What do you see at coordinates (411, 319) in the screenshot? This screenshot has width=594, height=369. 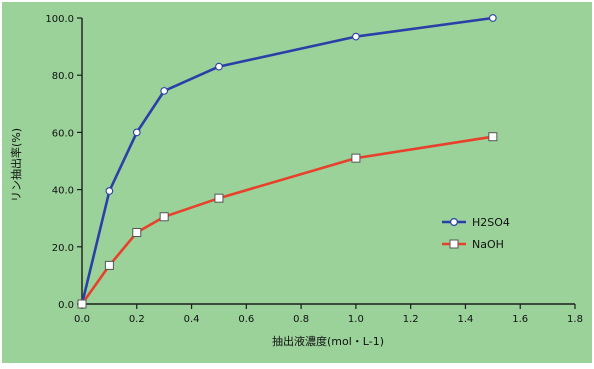 I see `x-tick-label: 1.2` at bounding box center [411, 319].